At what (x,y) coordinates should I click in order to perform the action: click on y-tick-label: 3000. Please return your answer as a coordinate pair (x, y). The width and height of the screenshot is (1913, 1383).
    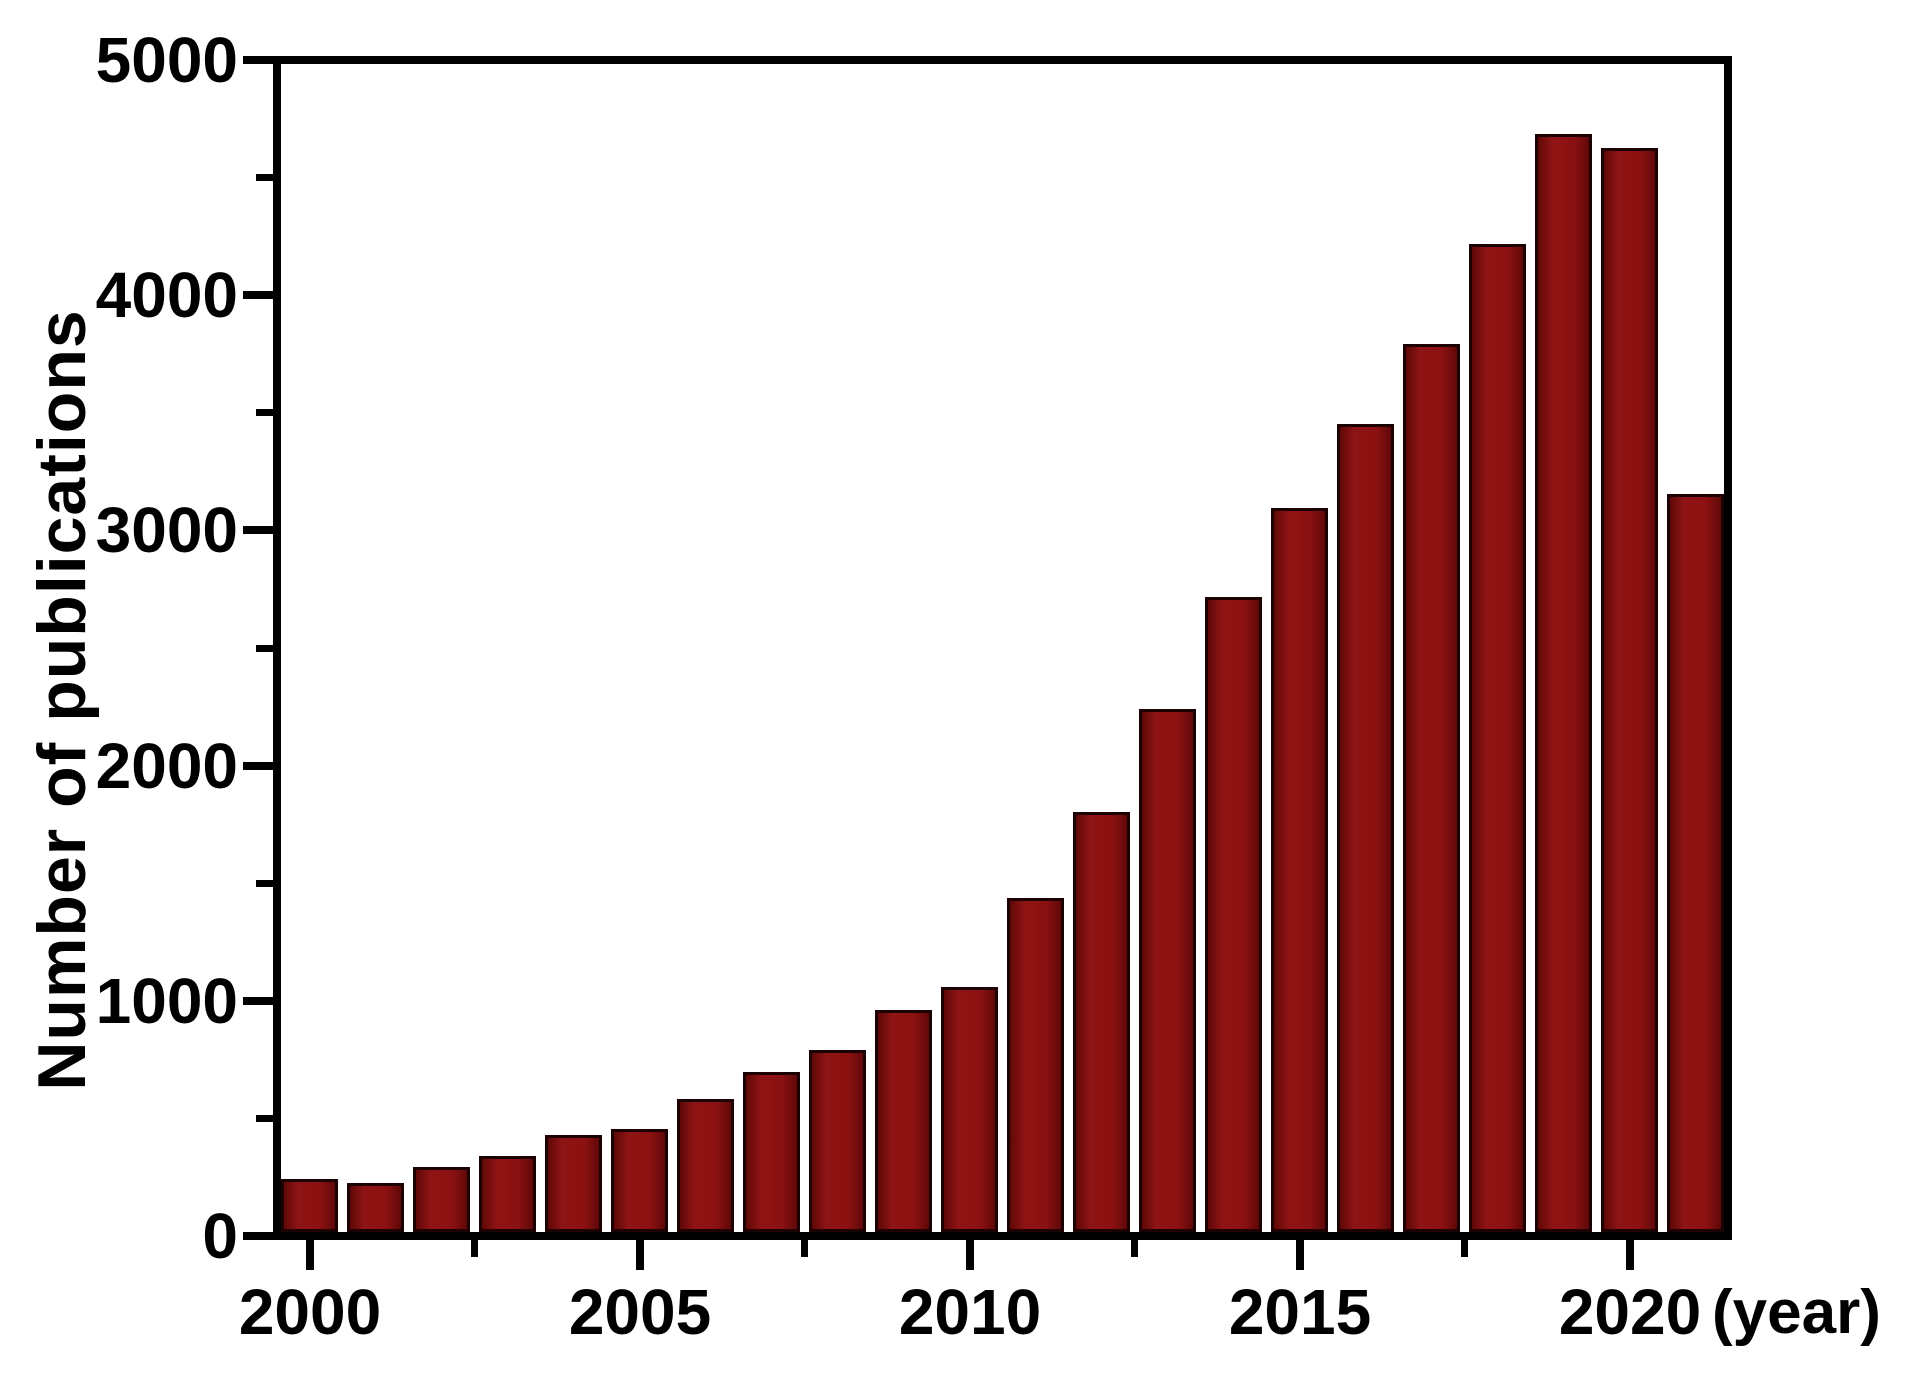
    Looking at the image, I should click on (166, 530).